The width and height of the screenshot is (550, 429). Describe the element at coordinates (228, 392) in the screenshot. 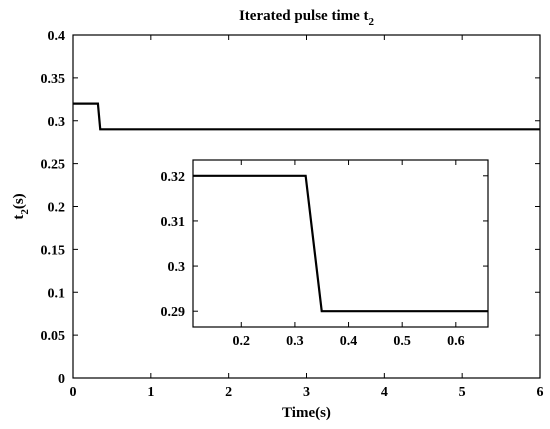

I see `main-x-tick-label: 2` at that location.